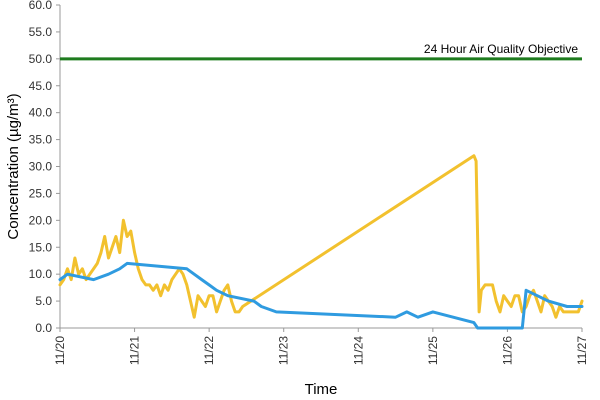  I want to click on x-tick-label: 11/27, so click(582, 350).